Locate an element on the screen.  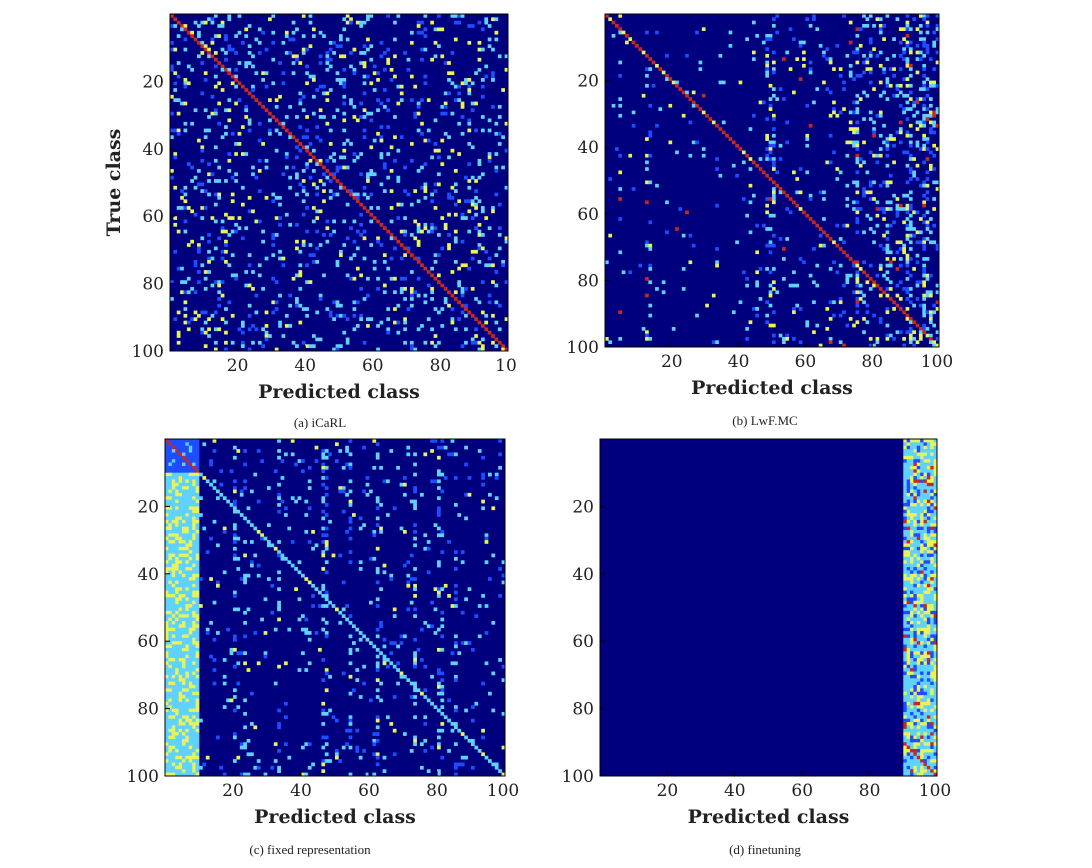
heatmap-cells-fixed-representation is located at coordinates (335, 608).